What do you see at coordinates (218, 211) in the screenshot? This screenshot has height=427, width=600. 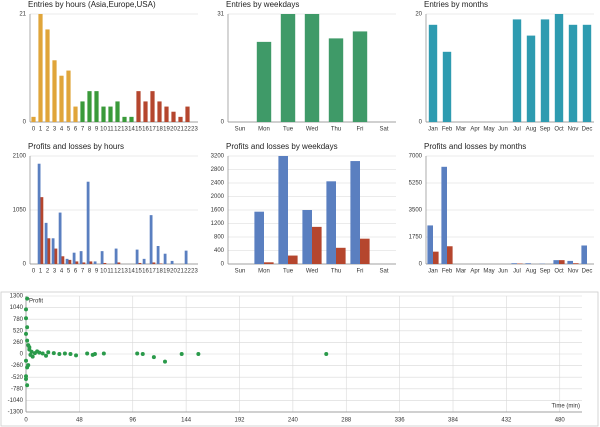 I see `y-tick-label: 1600` at bounding box center [218, 211].